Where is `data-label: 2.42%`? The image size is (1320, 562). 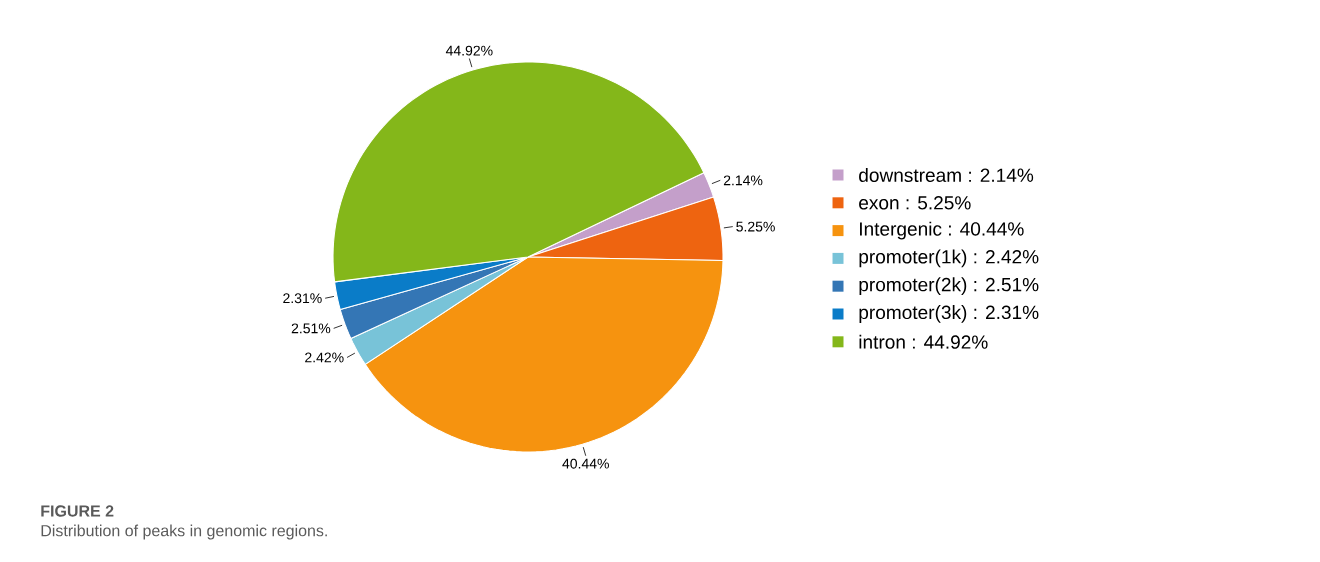
data-label: 2.42% is located at coordinates (324, 357).